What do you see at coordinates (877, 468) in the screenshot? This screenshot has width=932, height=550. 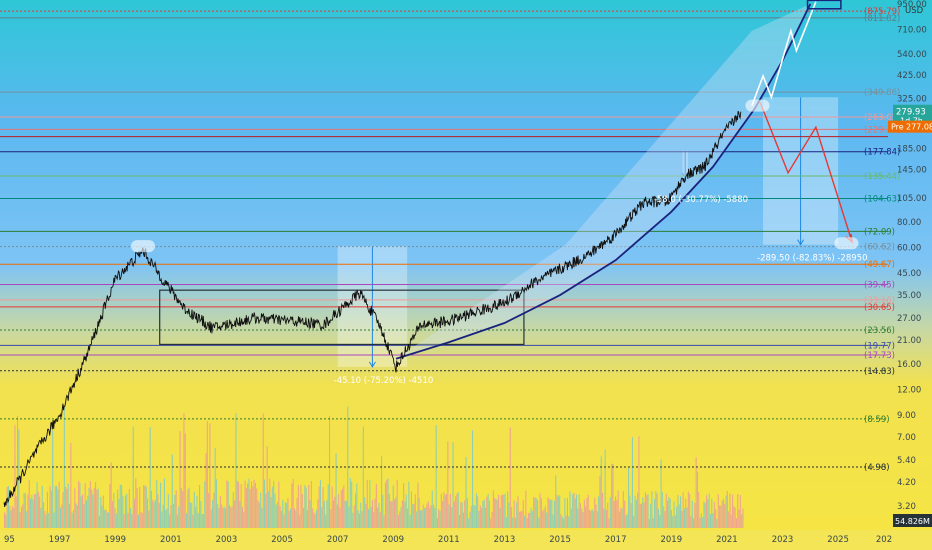 I see `level-label: (4.98)` at bounding box center [877, 468].